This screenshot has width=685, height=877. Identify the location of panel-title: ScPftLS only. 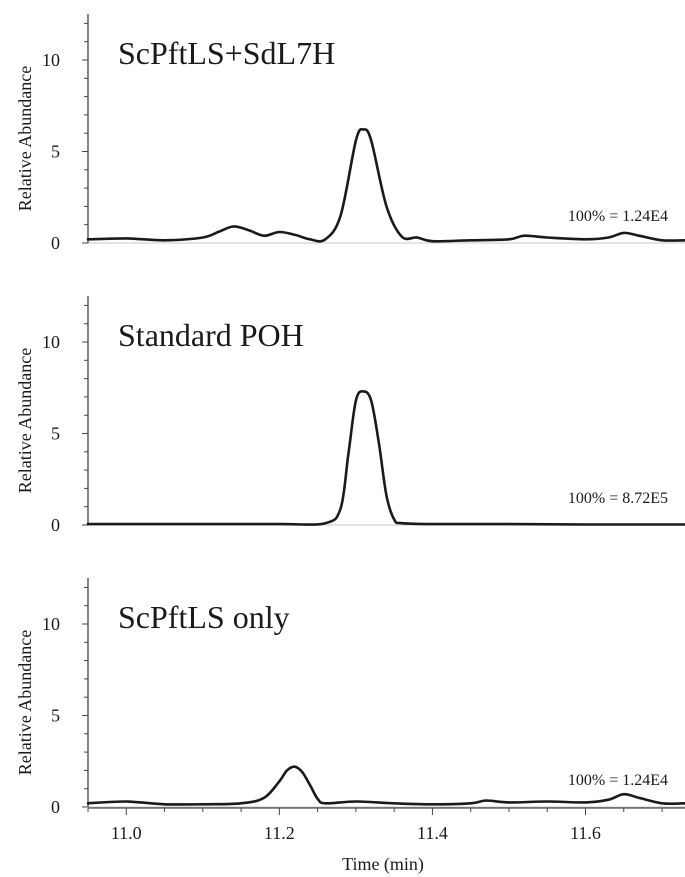
(204, 617).